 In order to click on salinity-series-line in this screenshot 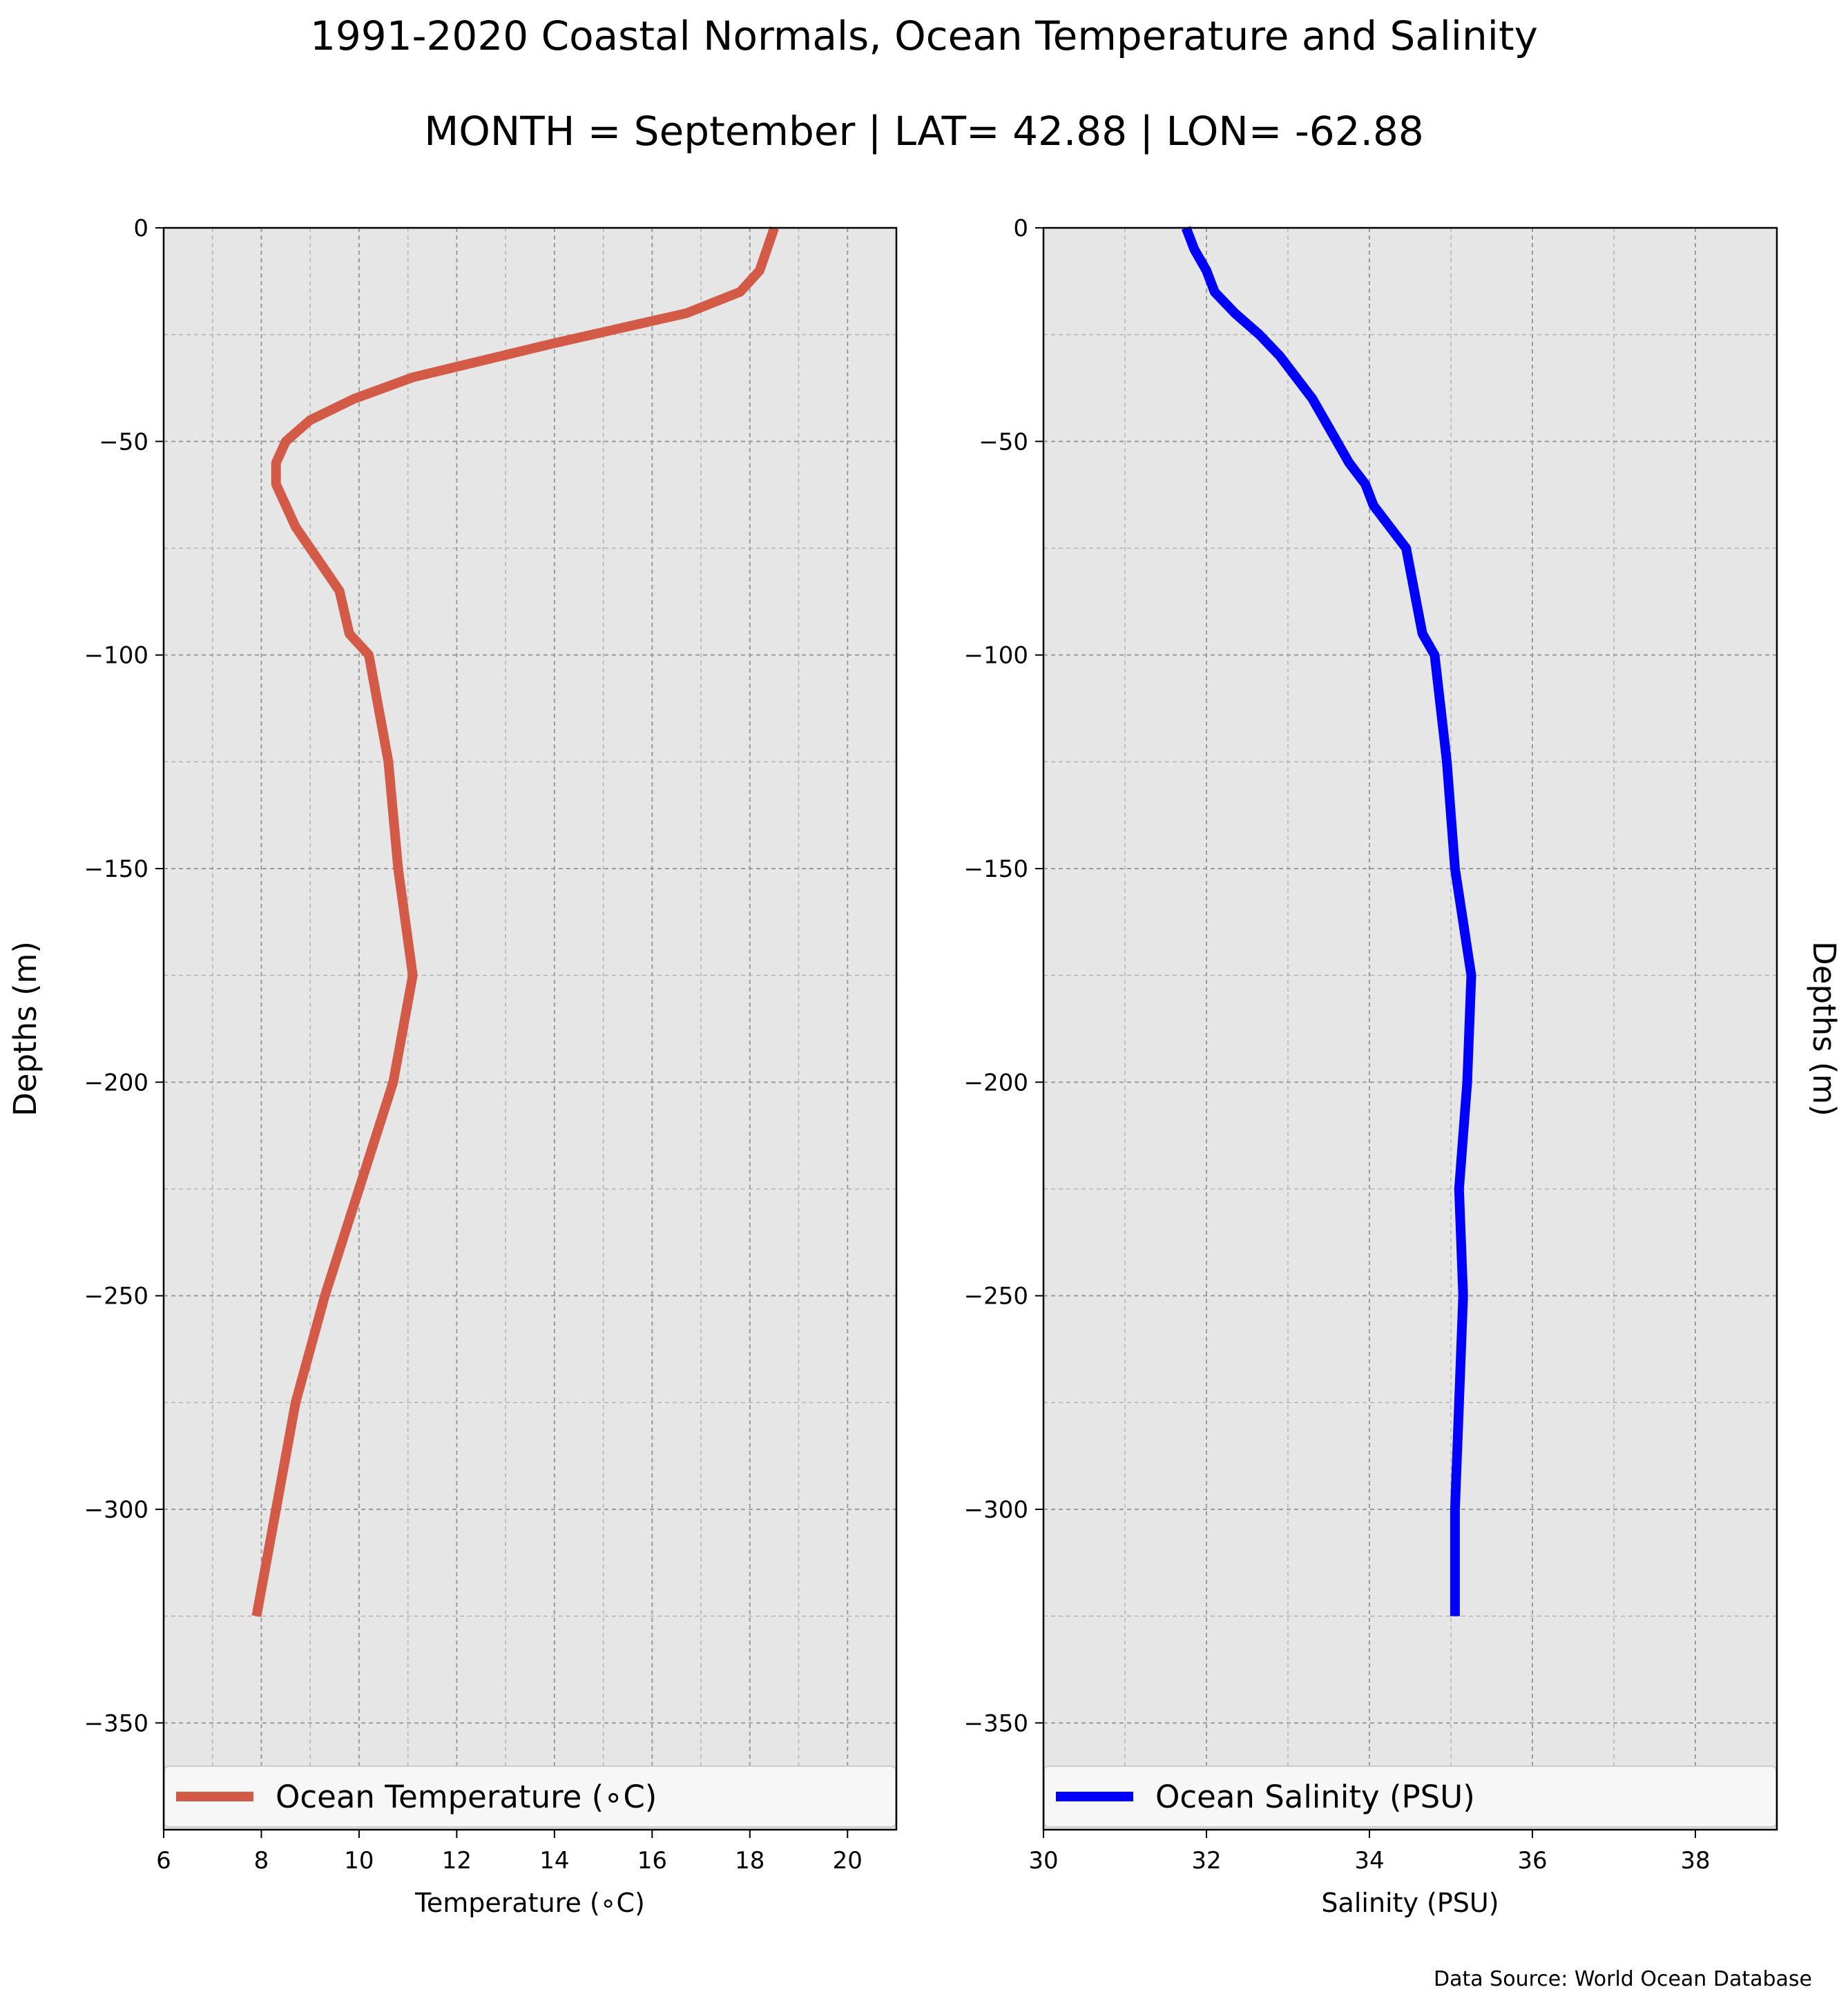, I will do `click(1328, 921)`.